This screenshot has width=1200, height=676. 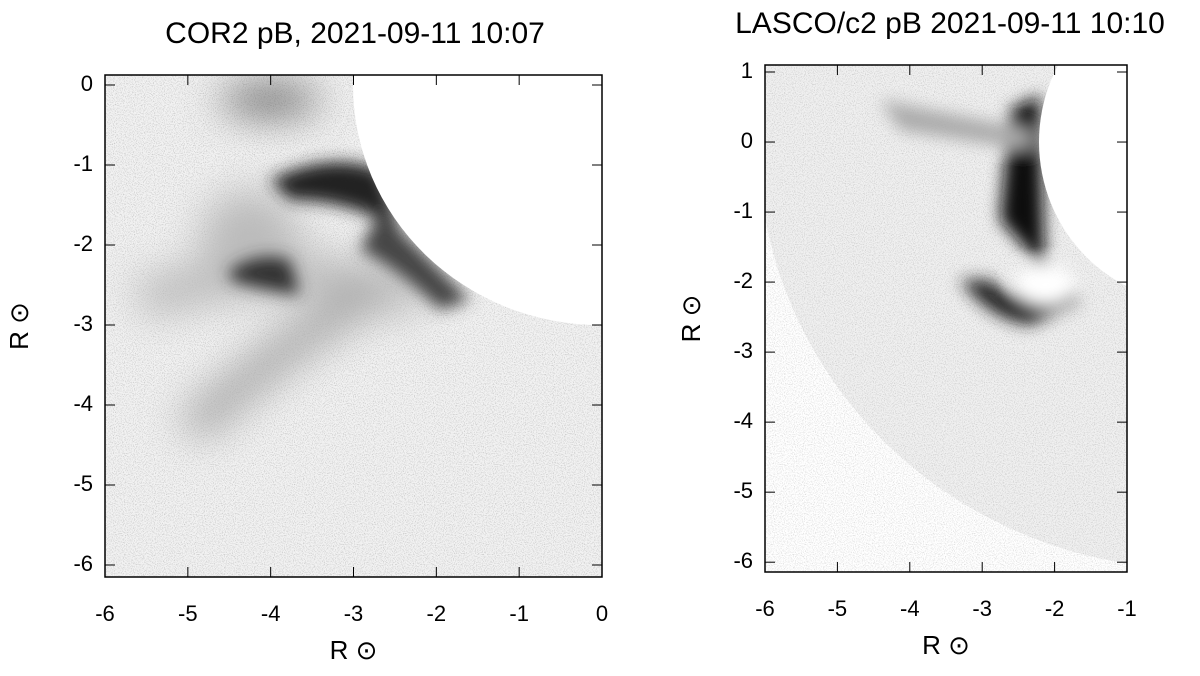 What do you see at coordinates (355, 33) in the screenshot?
I see `chart-title: COR2 pB, 2021-09-11 10:07` at bounding box center [355, 33].